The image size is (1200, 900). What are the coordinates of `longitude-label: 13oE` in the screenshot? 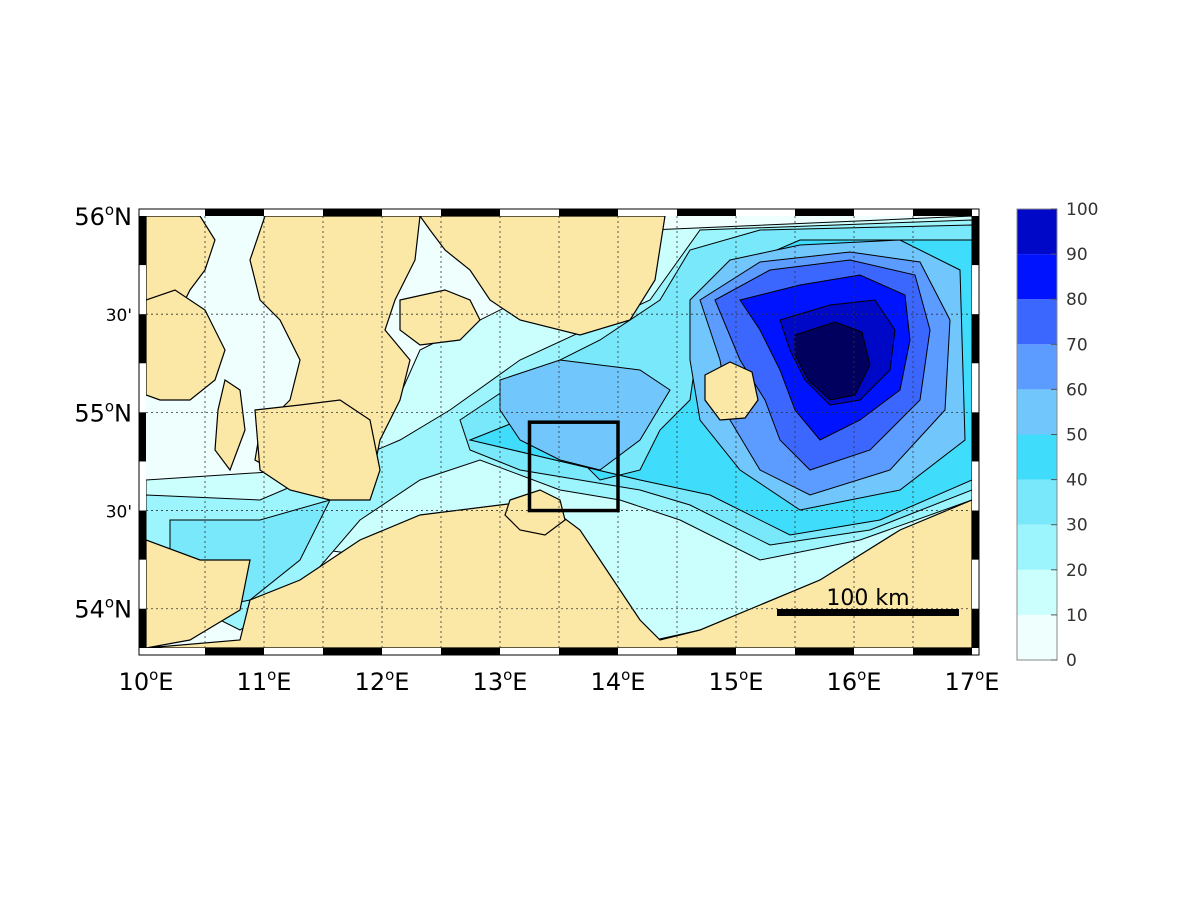 It's located at (500, 681).